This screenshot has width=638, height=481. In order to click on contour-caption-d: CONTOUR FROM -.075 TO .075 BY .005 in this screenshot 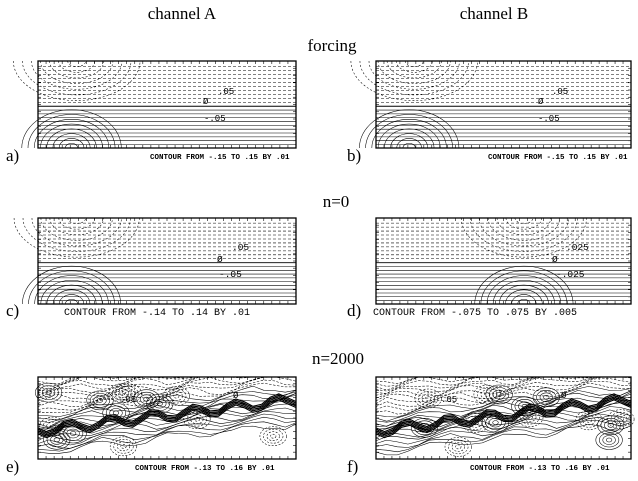, I will do `click(475, 313)`.